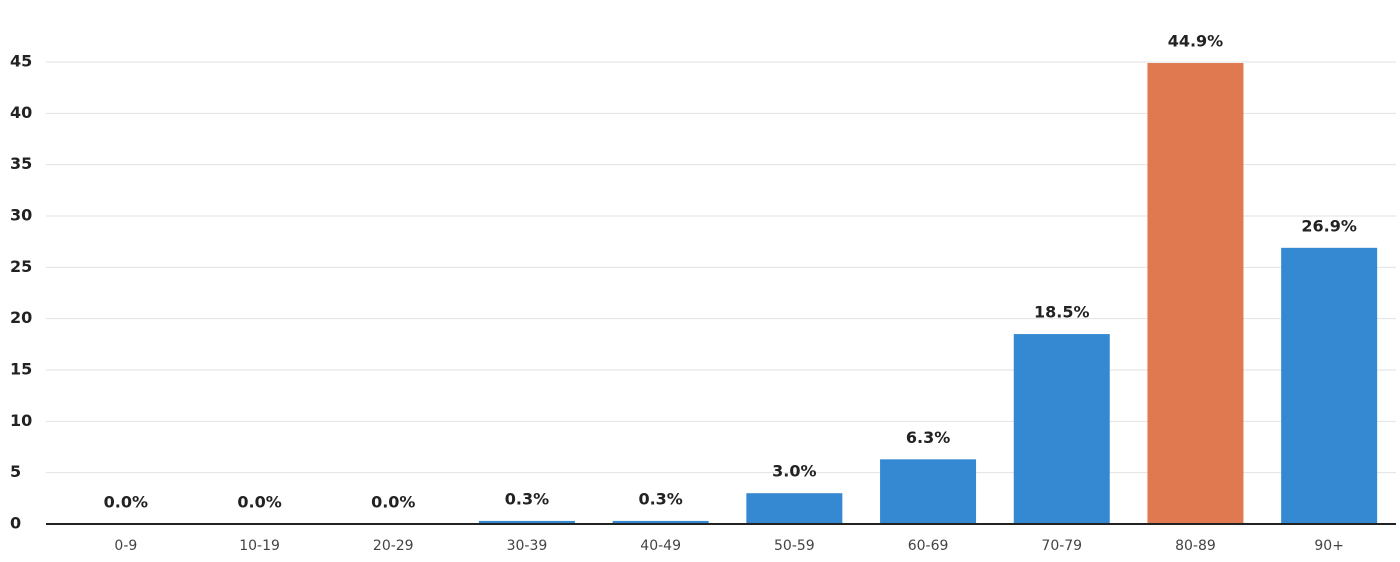 This screenshot has height=562, width=1400. I want to click on x-tick-label: 60-69, so click(928, 546).